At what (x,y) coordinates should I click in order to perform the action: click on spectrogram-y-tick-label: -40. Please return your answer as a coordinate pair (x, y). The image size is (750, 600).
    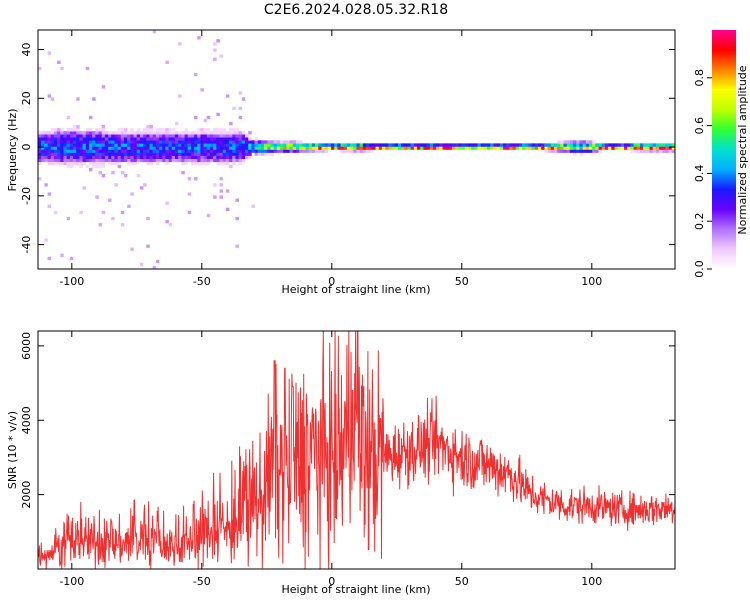
    Looking at the image, I should click on (26, 245).